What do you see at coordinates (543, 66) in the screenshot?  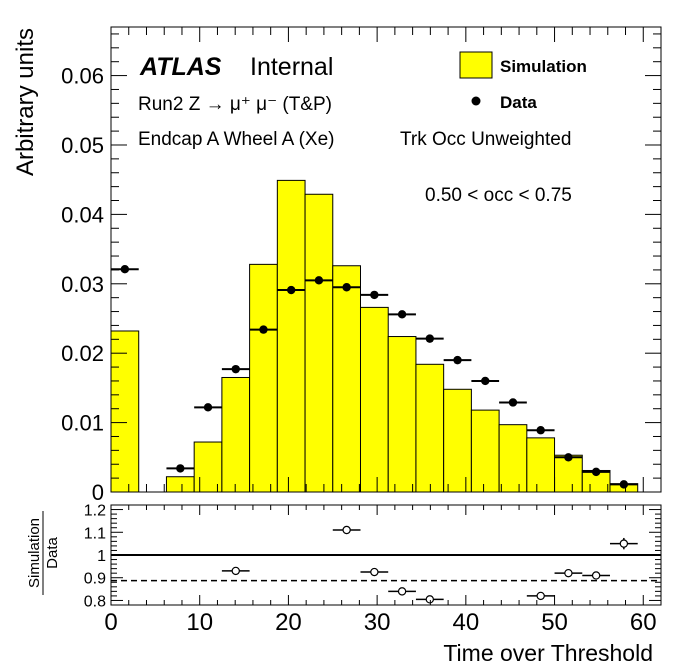 I see `legend-simulation-label: Simulation` at bounding box center [543, 66].